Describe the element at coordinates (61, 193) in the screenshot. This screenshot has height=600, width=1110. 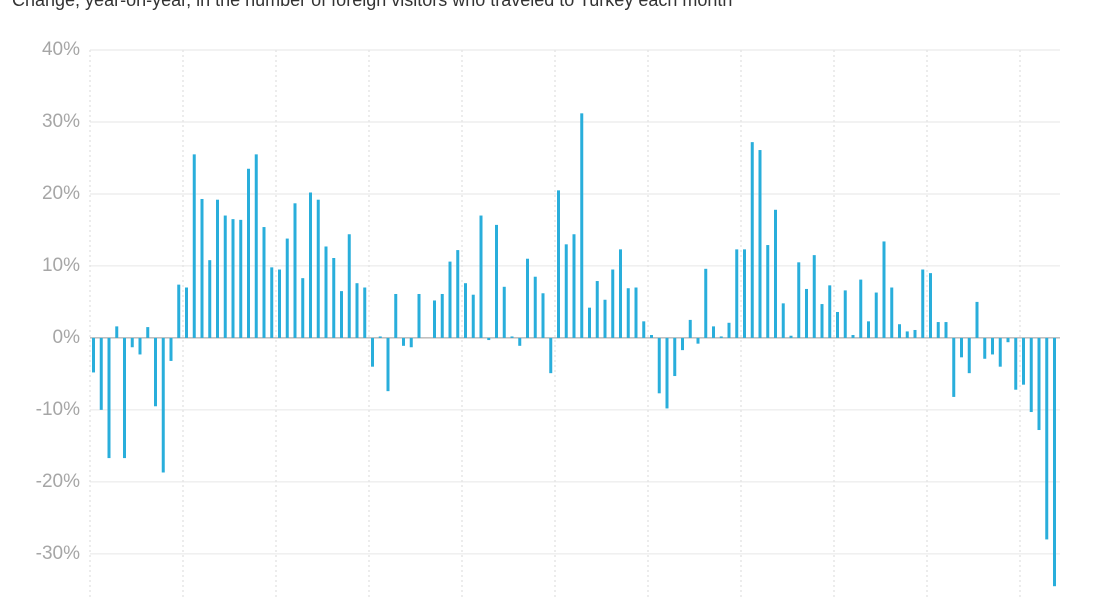
I see `y-tick-label: 20%` at that location.